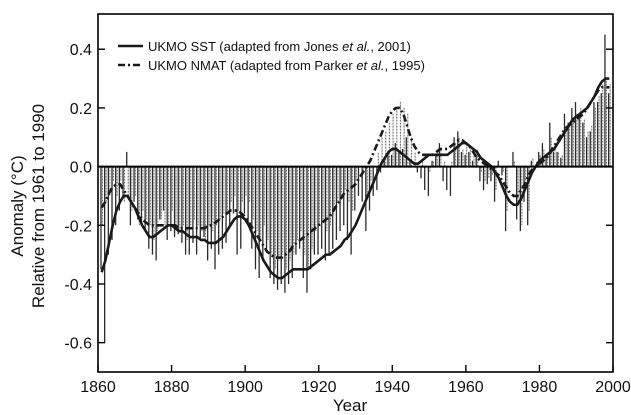  What do you see at coordinates (350, 405) in the screenshot?
I see `x-axis-title: Year` at bounding box center [350, 405].